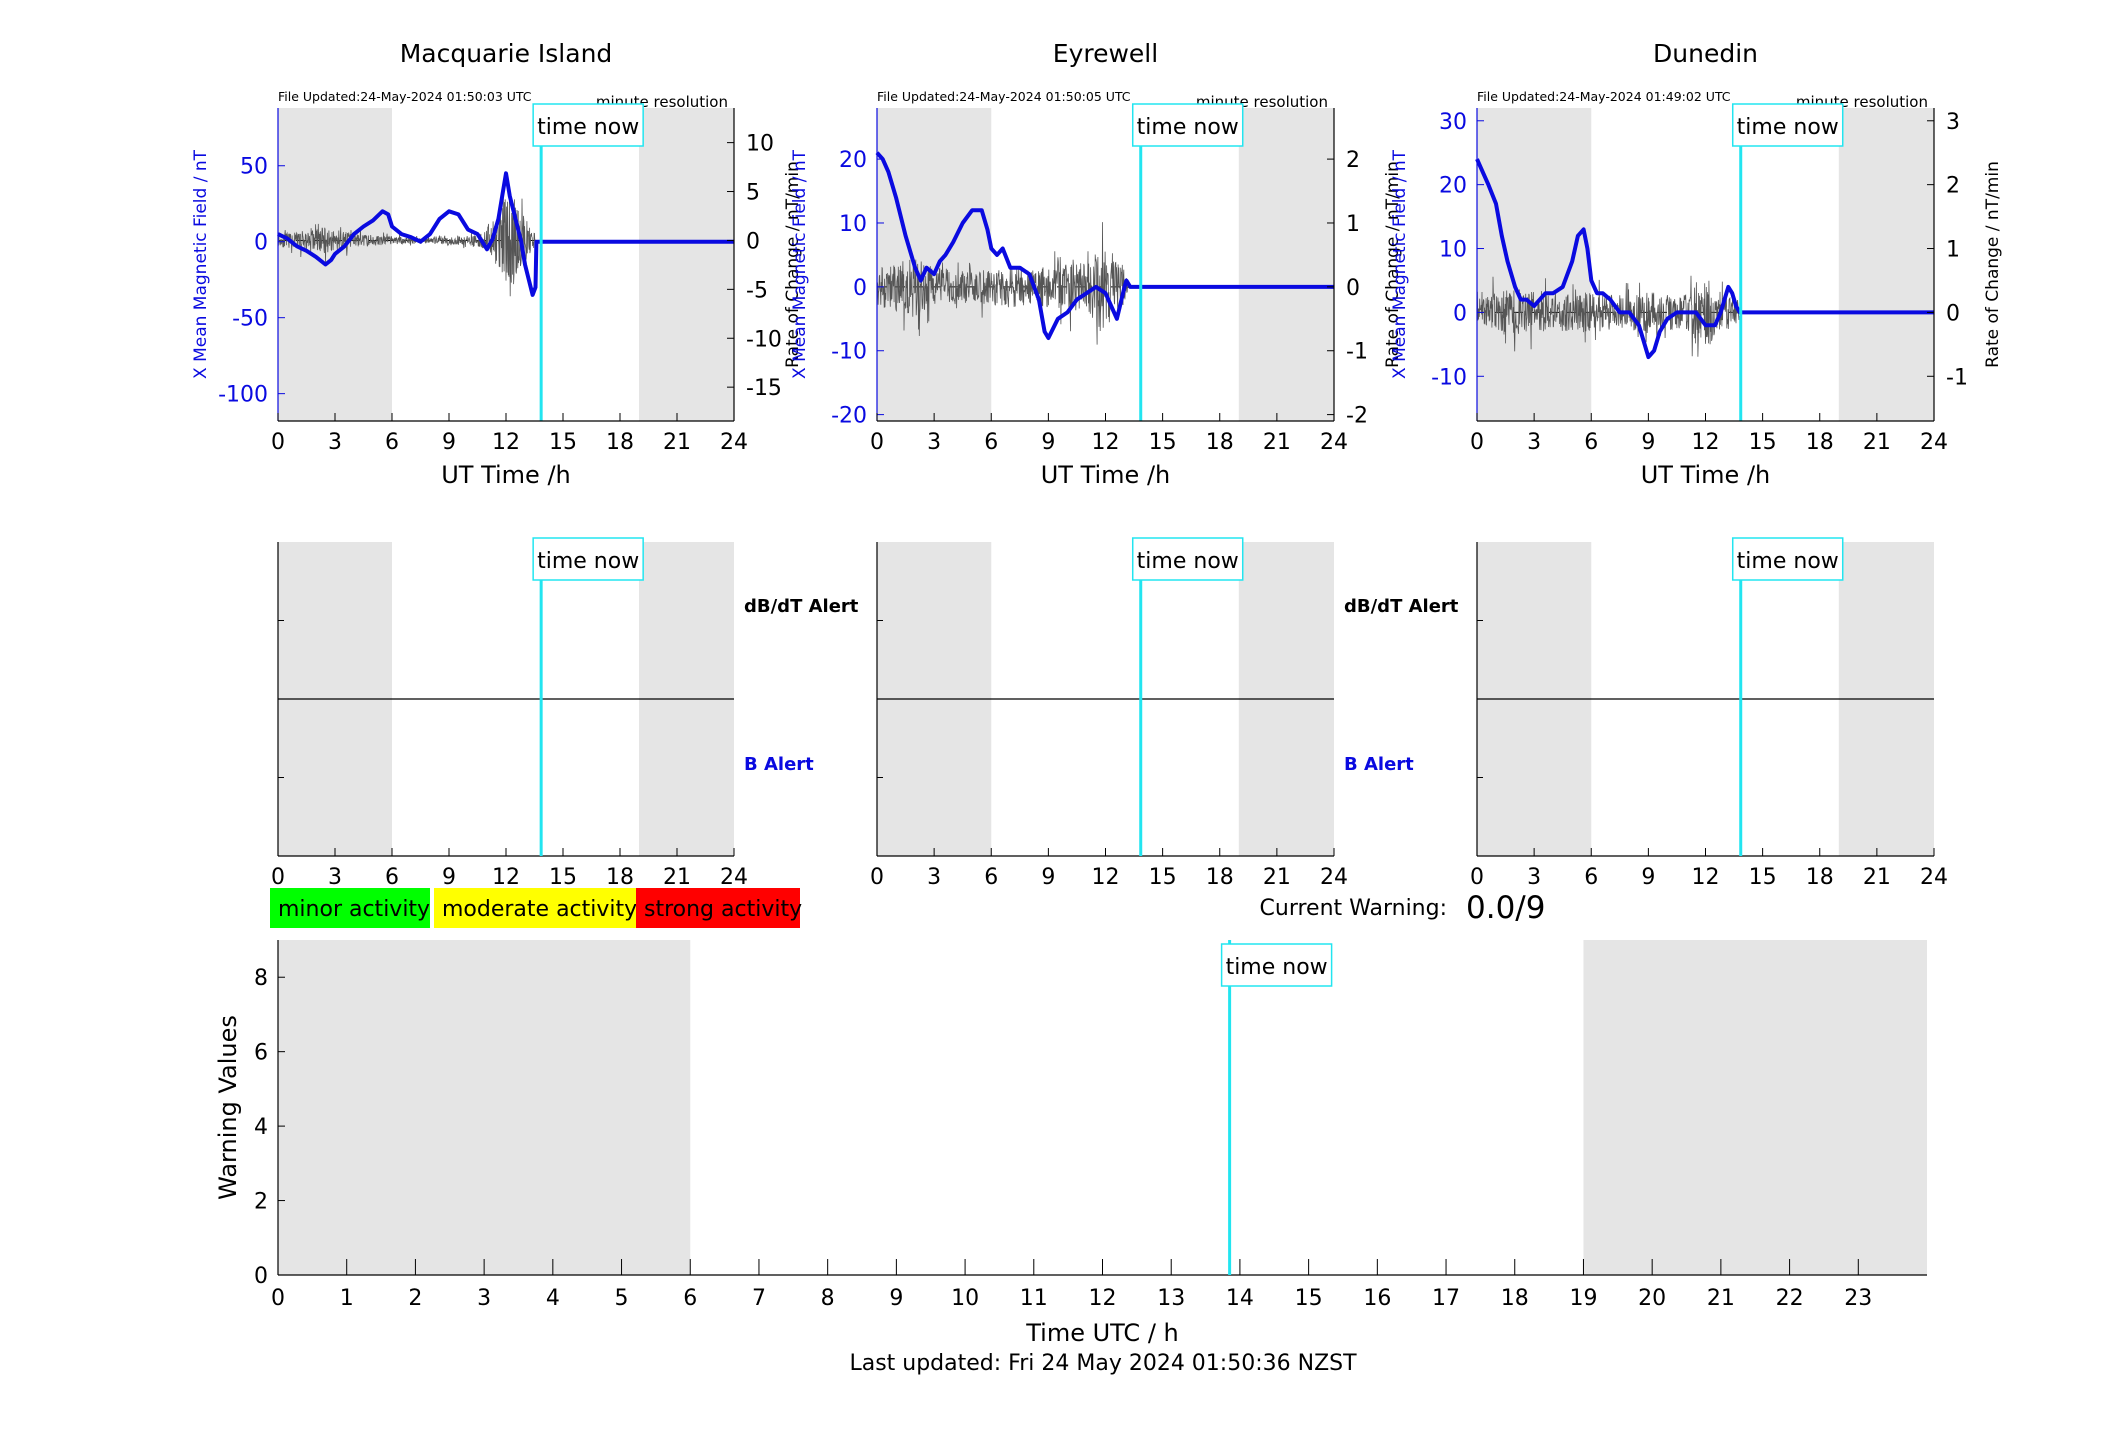 The width and height of the screenshot is (2117, 1437). I want to click on right-ytick-label: -2, so click(1357, 416).